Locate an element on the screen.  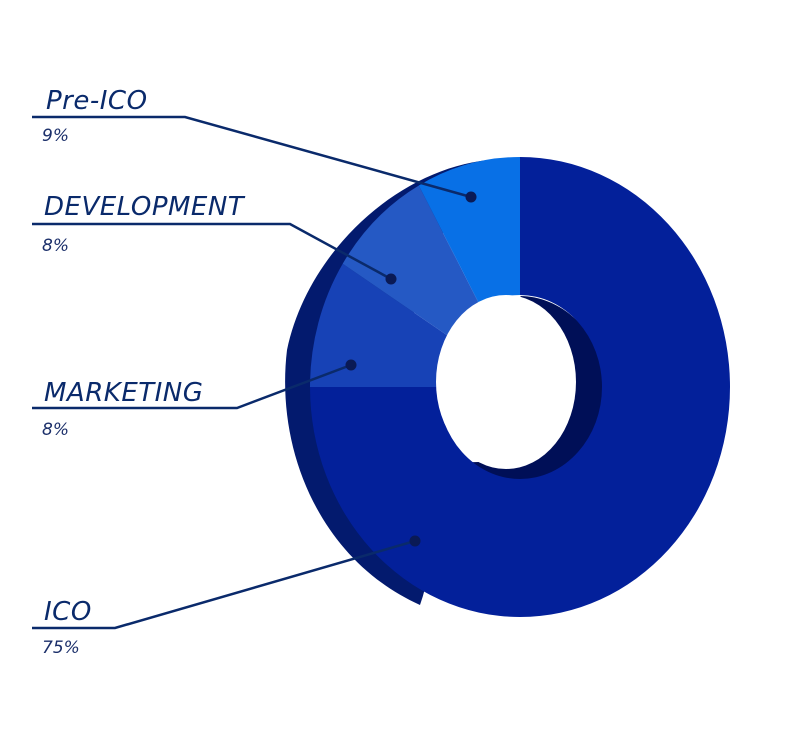
callout-line-development is located at coordinates (212, 251).